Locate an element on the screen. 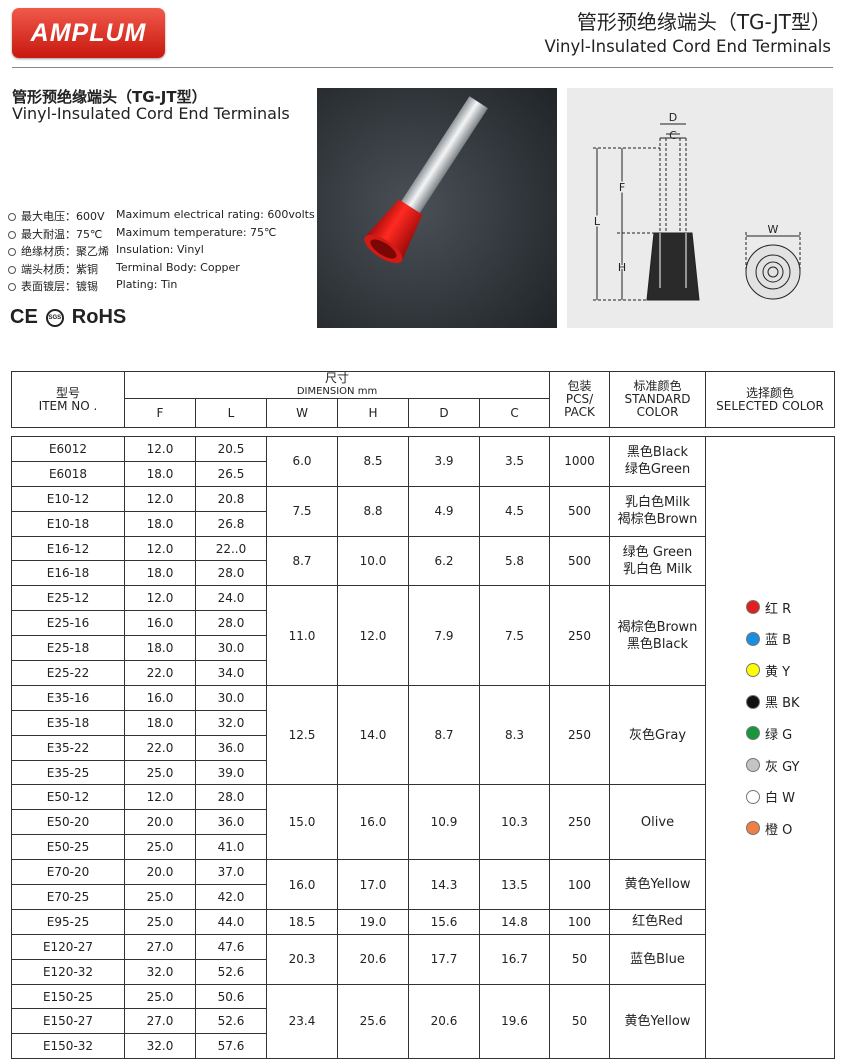 This screenshot has width=843, height=1063. table-row: E50-12 12.0 28.0 15.0 16.0 10.9 10.3 250 Olive is located at coordinates (423, 822).